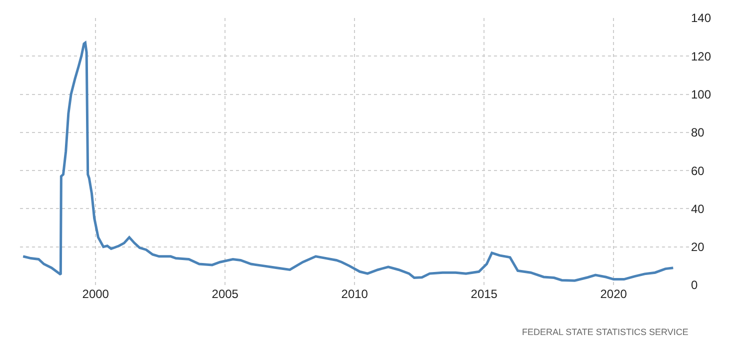  Describe the element at coordinates (694, 285) in the screenshot. I see `y-tick-label: 0` at that location.